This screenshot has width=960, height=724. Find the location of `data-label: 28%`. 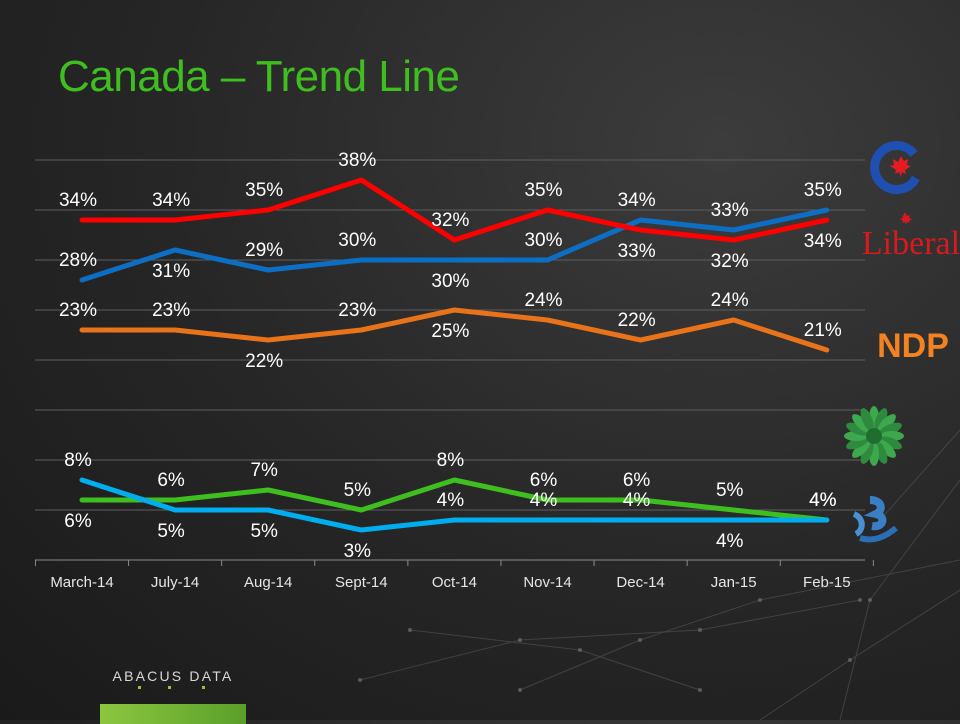

data-label: 28% is located at coordinates (78, 260).